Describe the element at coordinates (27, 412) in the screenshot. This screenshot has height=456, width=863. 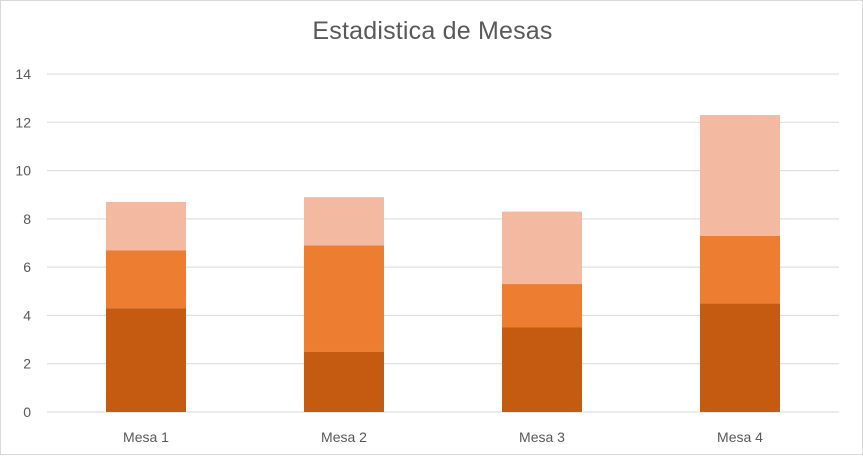
I see `y-tick-label: 0` at that location.